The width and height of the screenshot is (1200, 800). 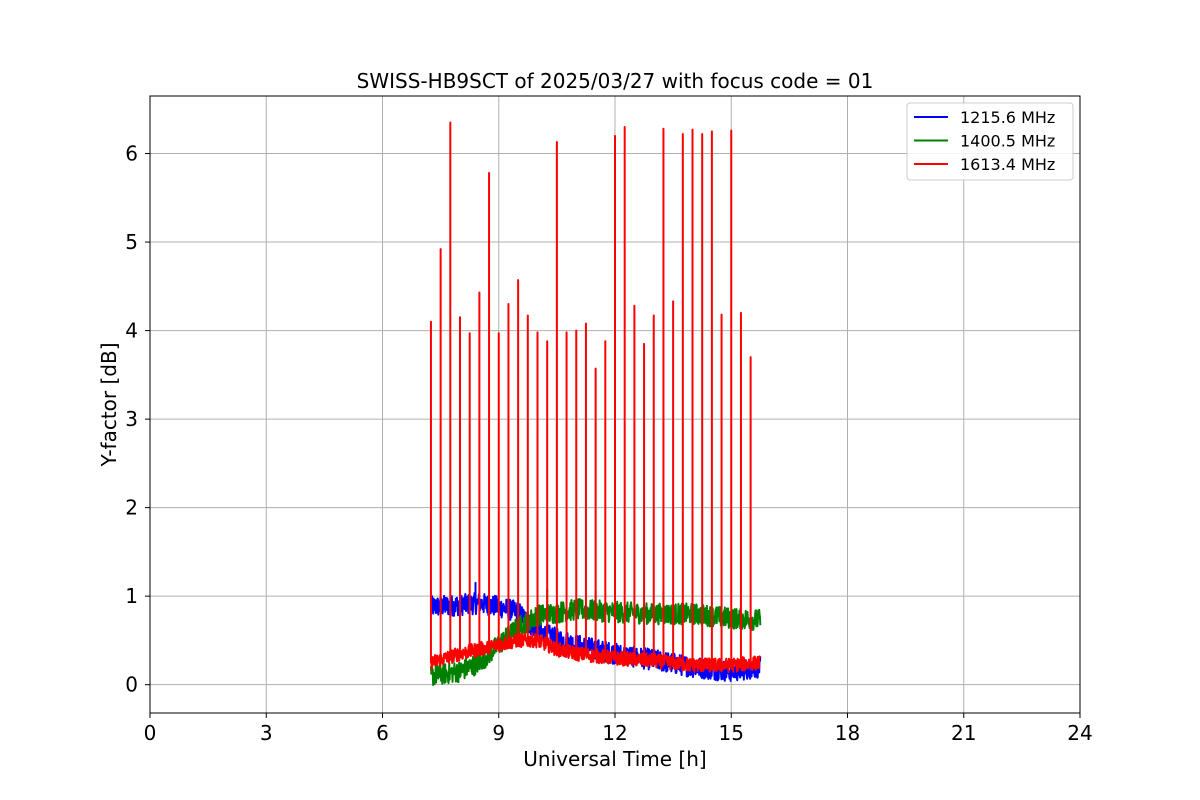 I want to click on x-tick-label: 24, so click(x=1079, y=733).